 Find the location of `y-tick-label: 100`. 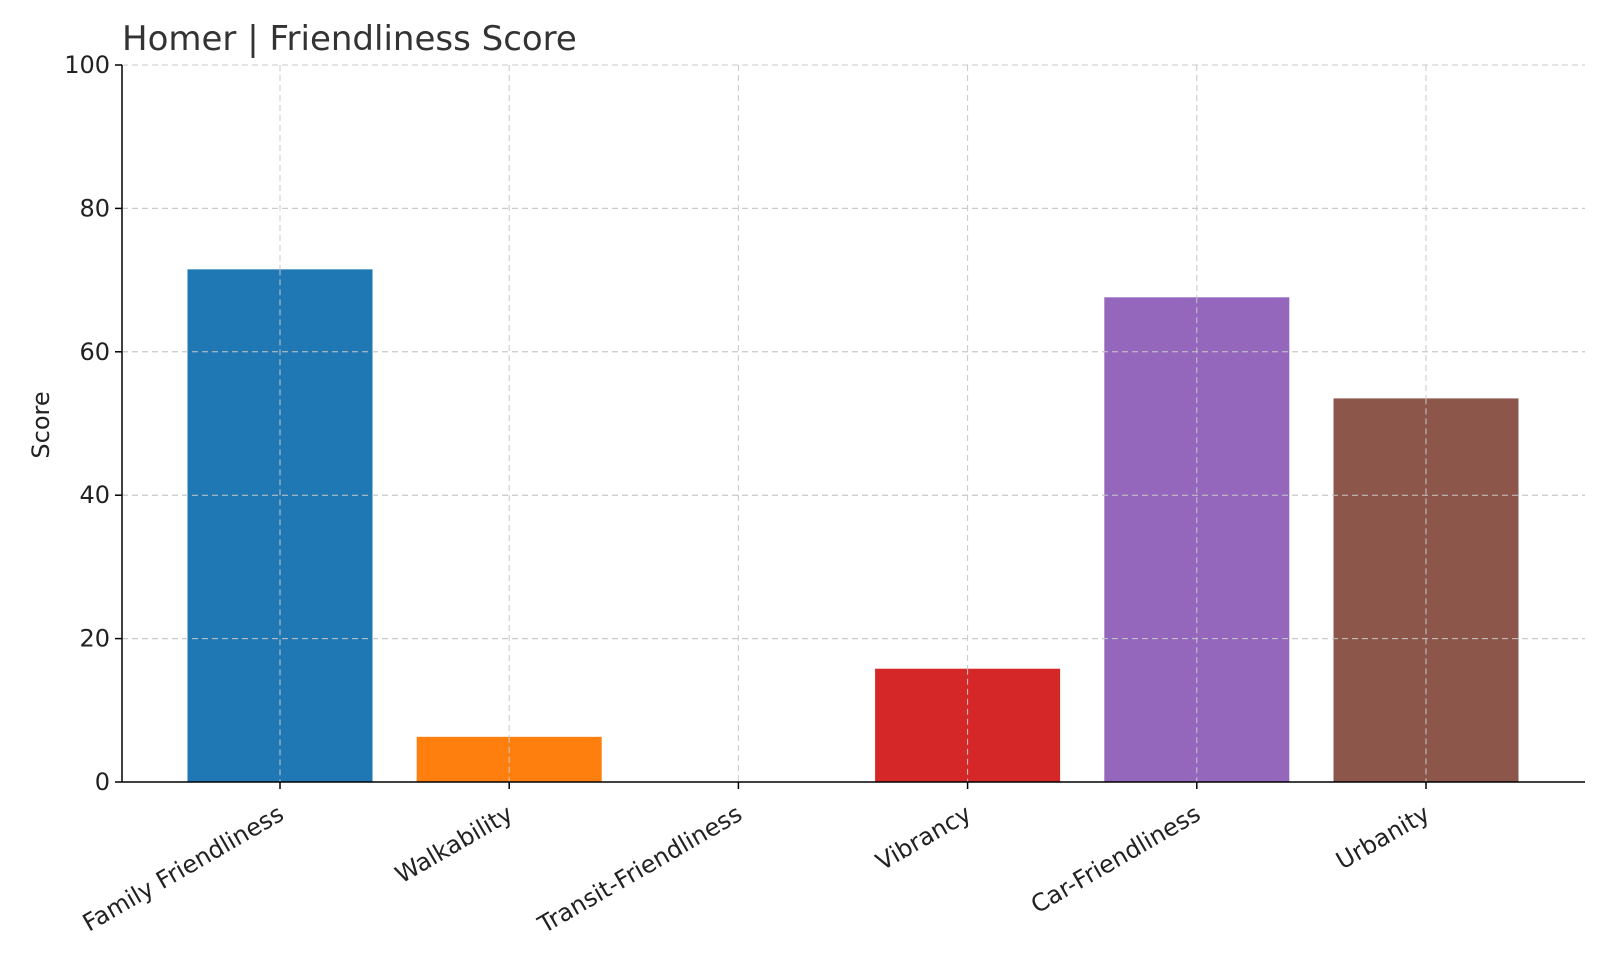

y-tick-label: 100 is located at coordinates (87, 65).